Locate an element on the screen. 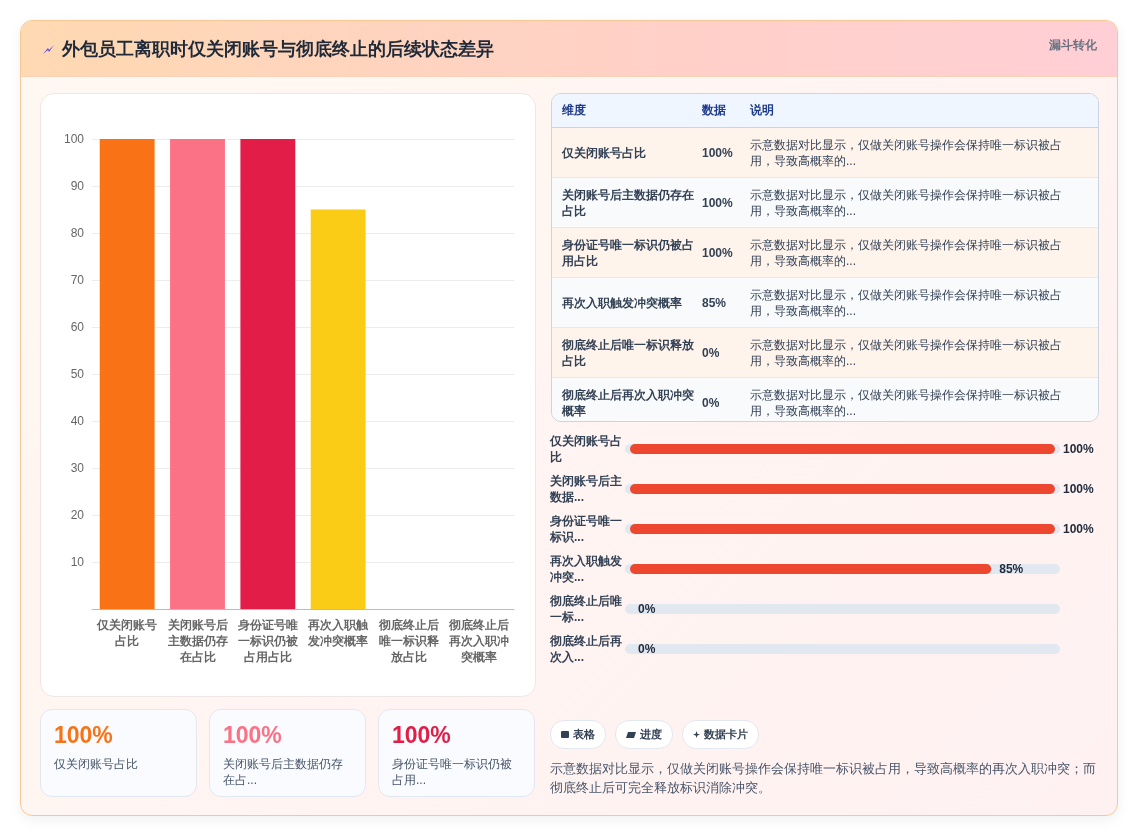 The image size is (1138, 834). y-tick-label: 20 is located at coordinates (77, 515).